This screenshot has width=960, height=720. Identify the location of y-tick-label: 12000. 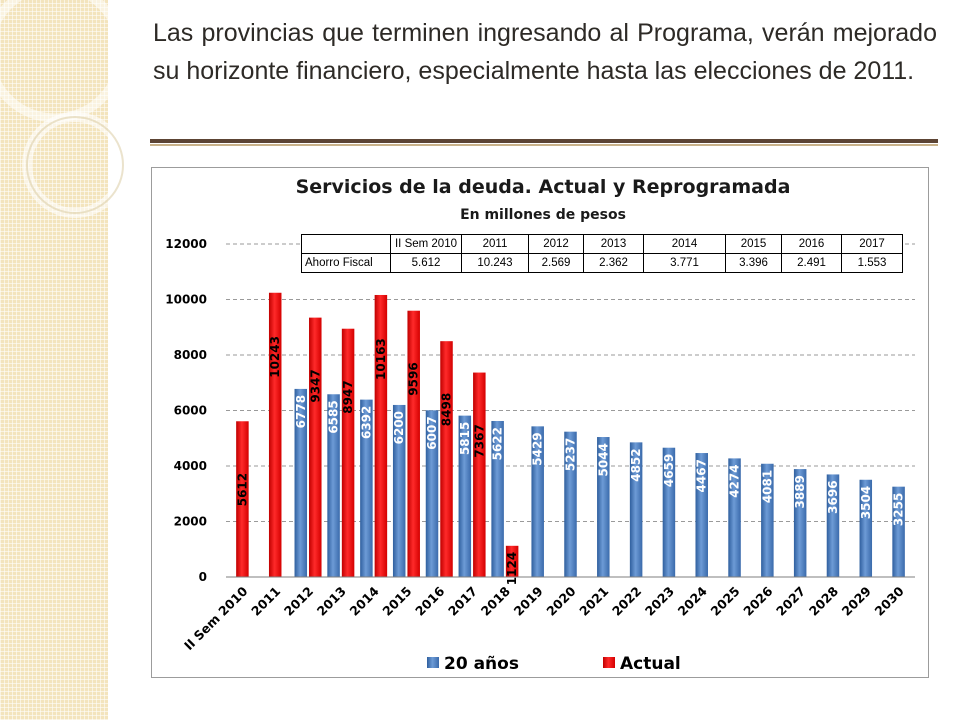
(186, 244).